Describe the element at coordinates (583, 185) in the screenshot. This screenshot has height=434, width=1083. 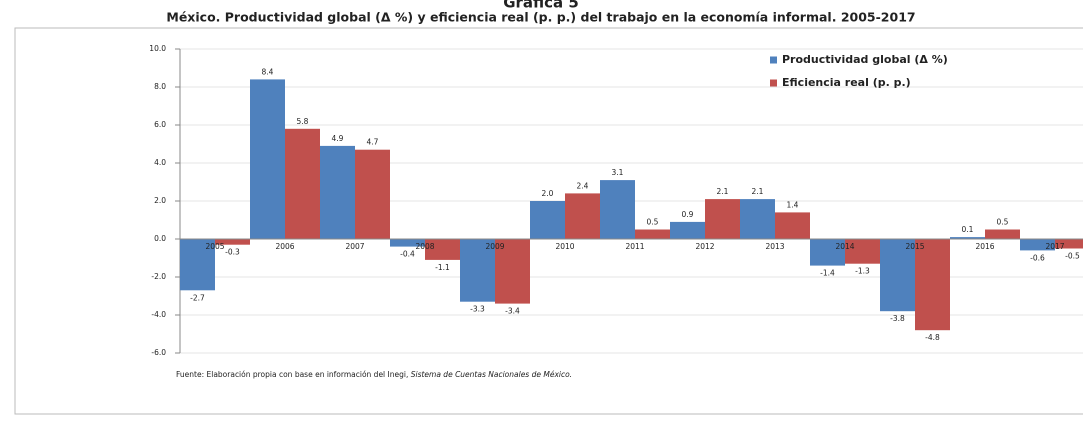
I see `data-label: 2.4` at that location.